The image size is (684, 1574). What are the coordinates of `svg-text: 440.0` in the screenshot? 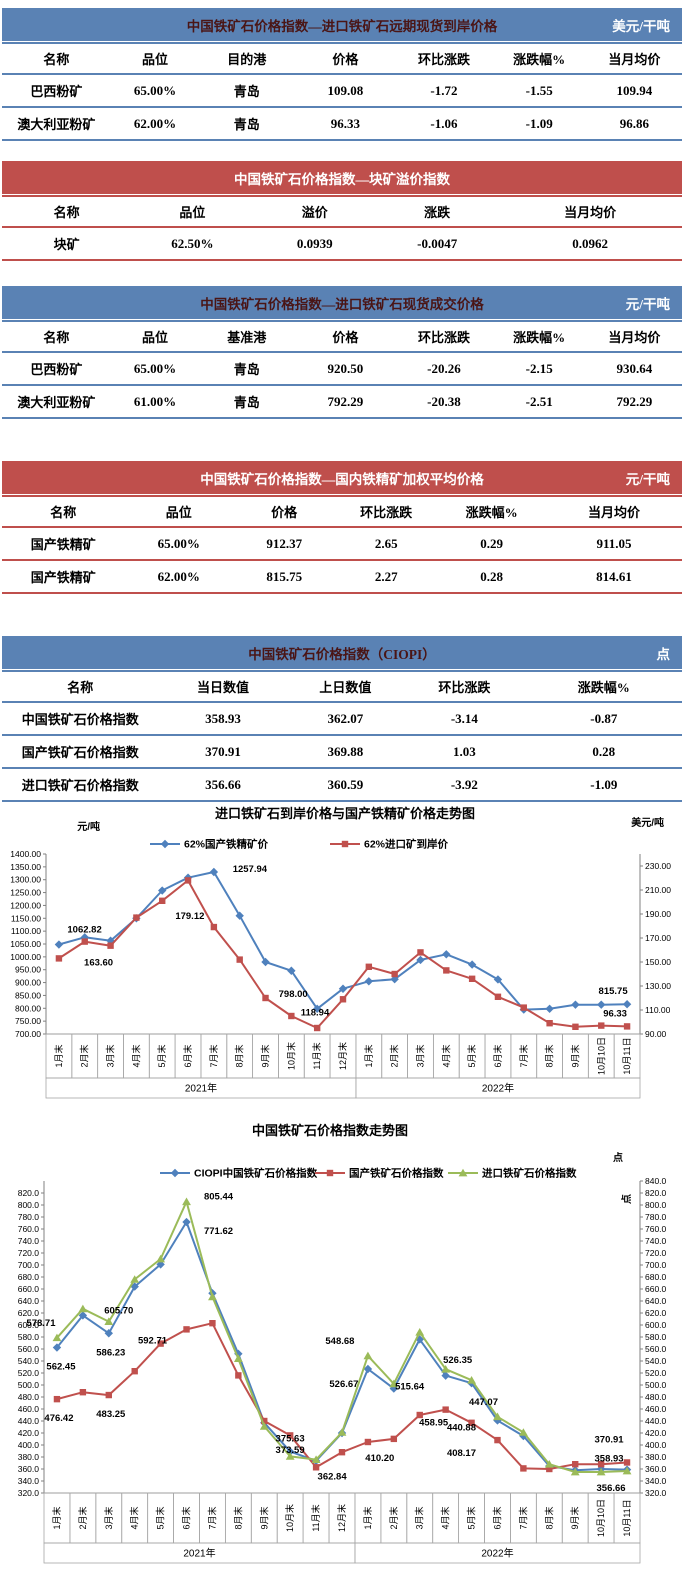 It's located at (656, 1421).